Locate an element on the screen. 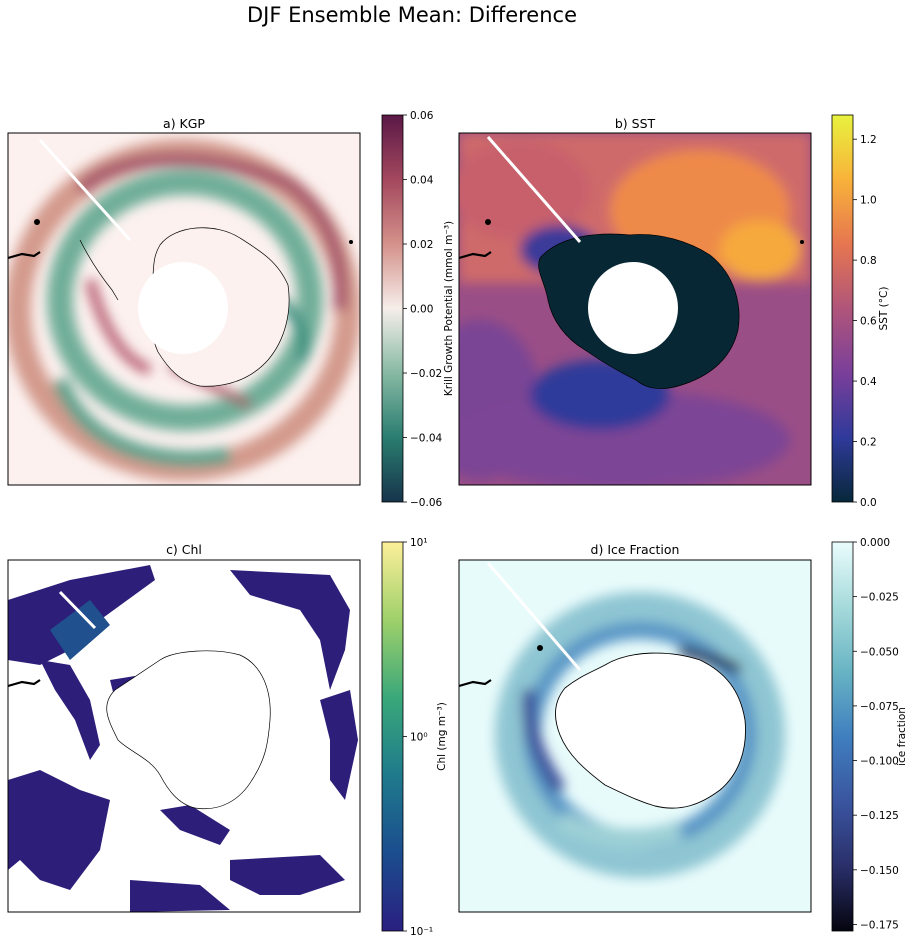 This screenshot has width=916, height=945. colorbar-tick-label: −0.125 is located at coordinates (879, 816).